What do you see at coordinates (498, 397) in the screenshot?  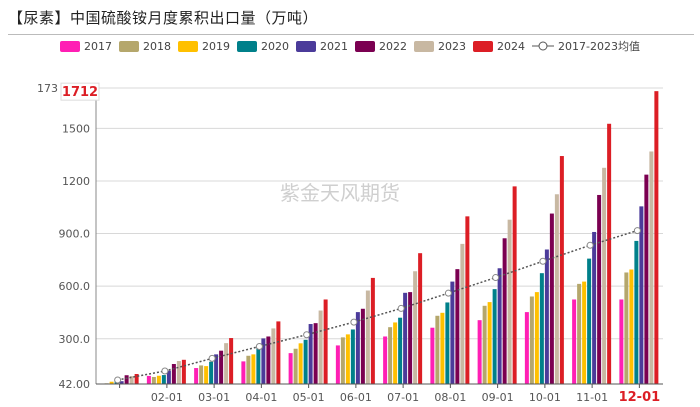 I see `x-tick-label: 09-01` at bounding box center [498, 397].